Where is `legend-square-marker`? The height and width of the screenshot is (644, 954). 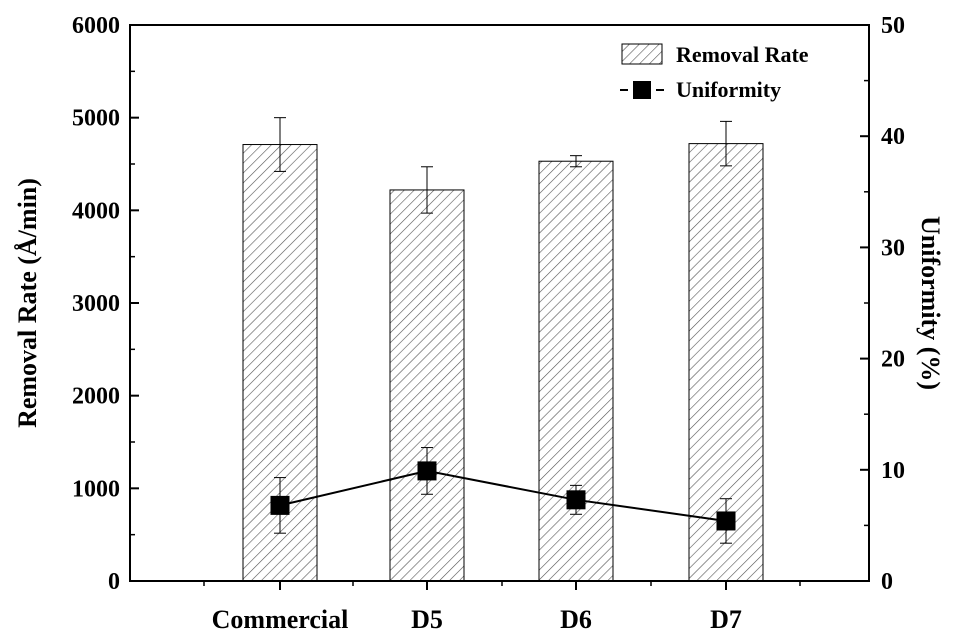
legend-square-marker is located at coordinates (642, 90).